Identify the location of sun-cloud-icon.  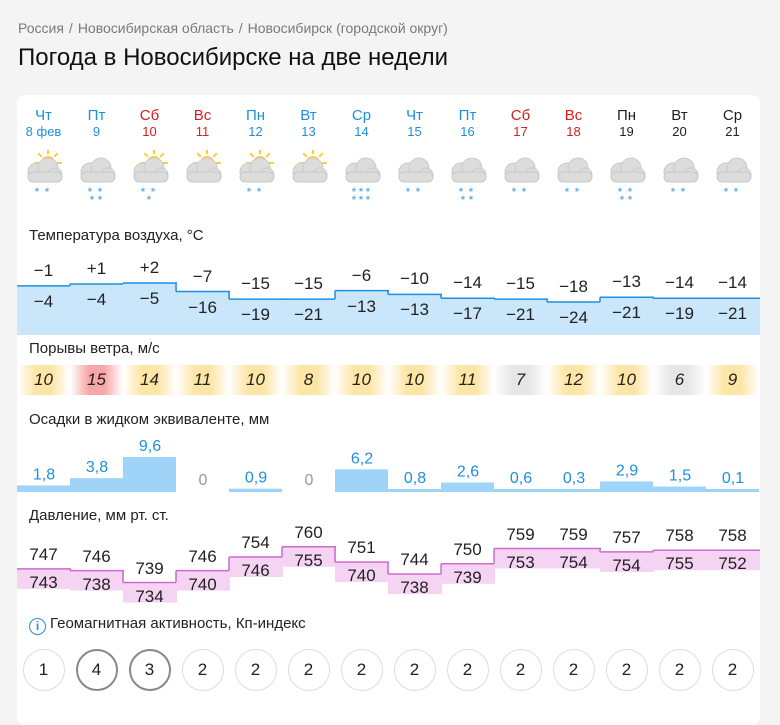
(310, 166).